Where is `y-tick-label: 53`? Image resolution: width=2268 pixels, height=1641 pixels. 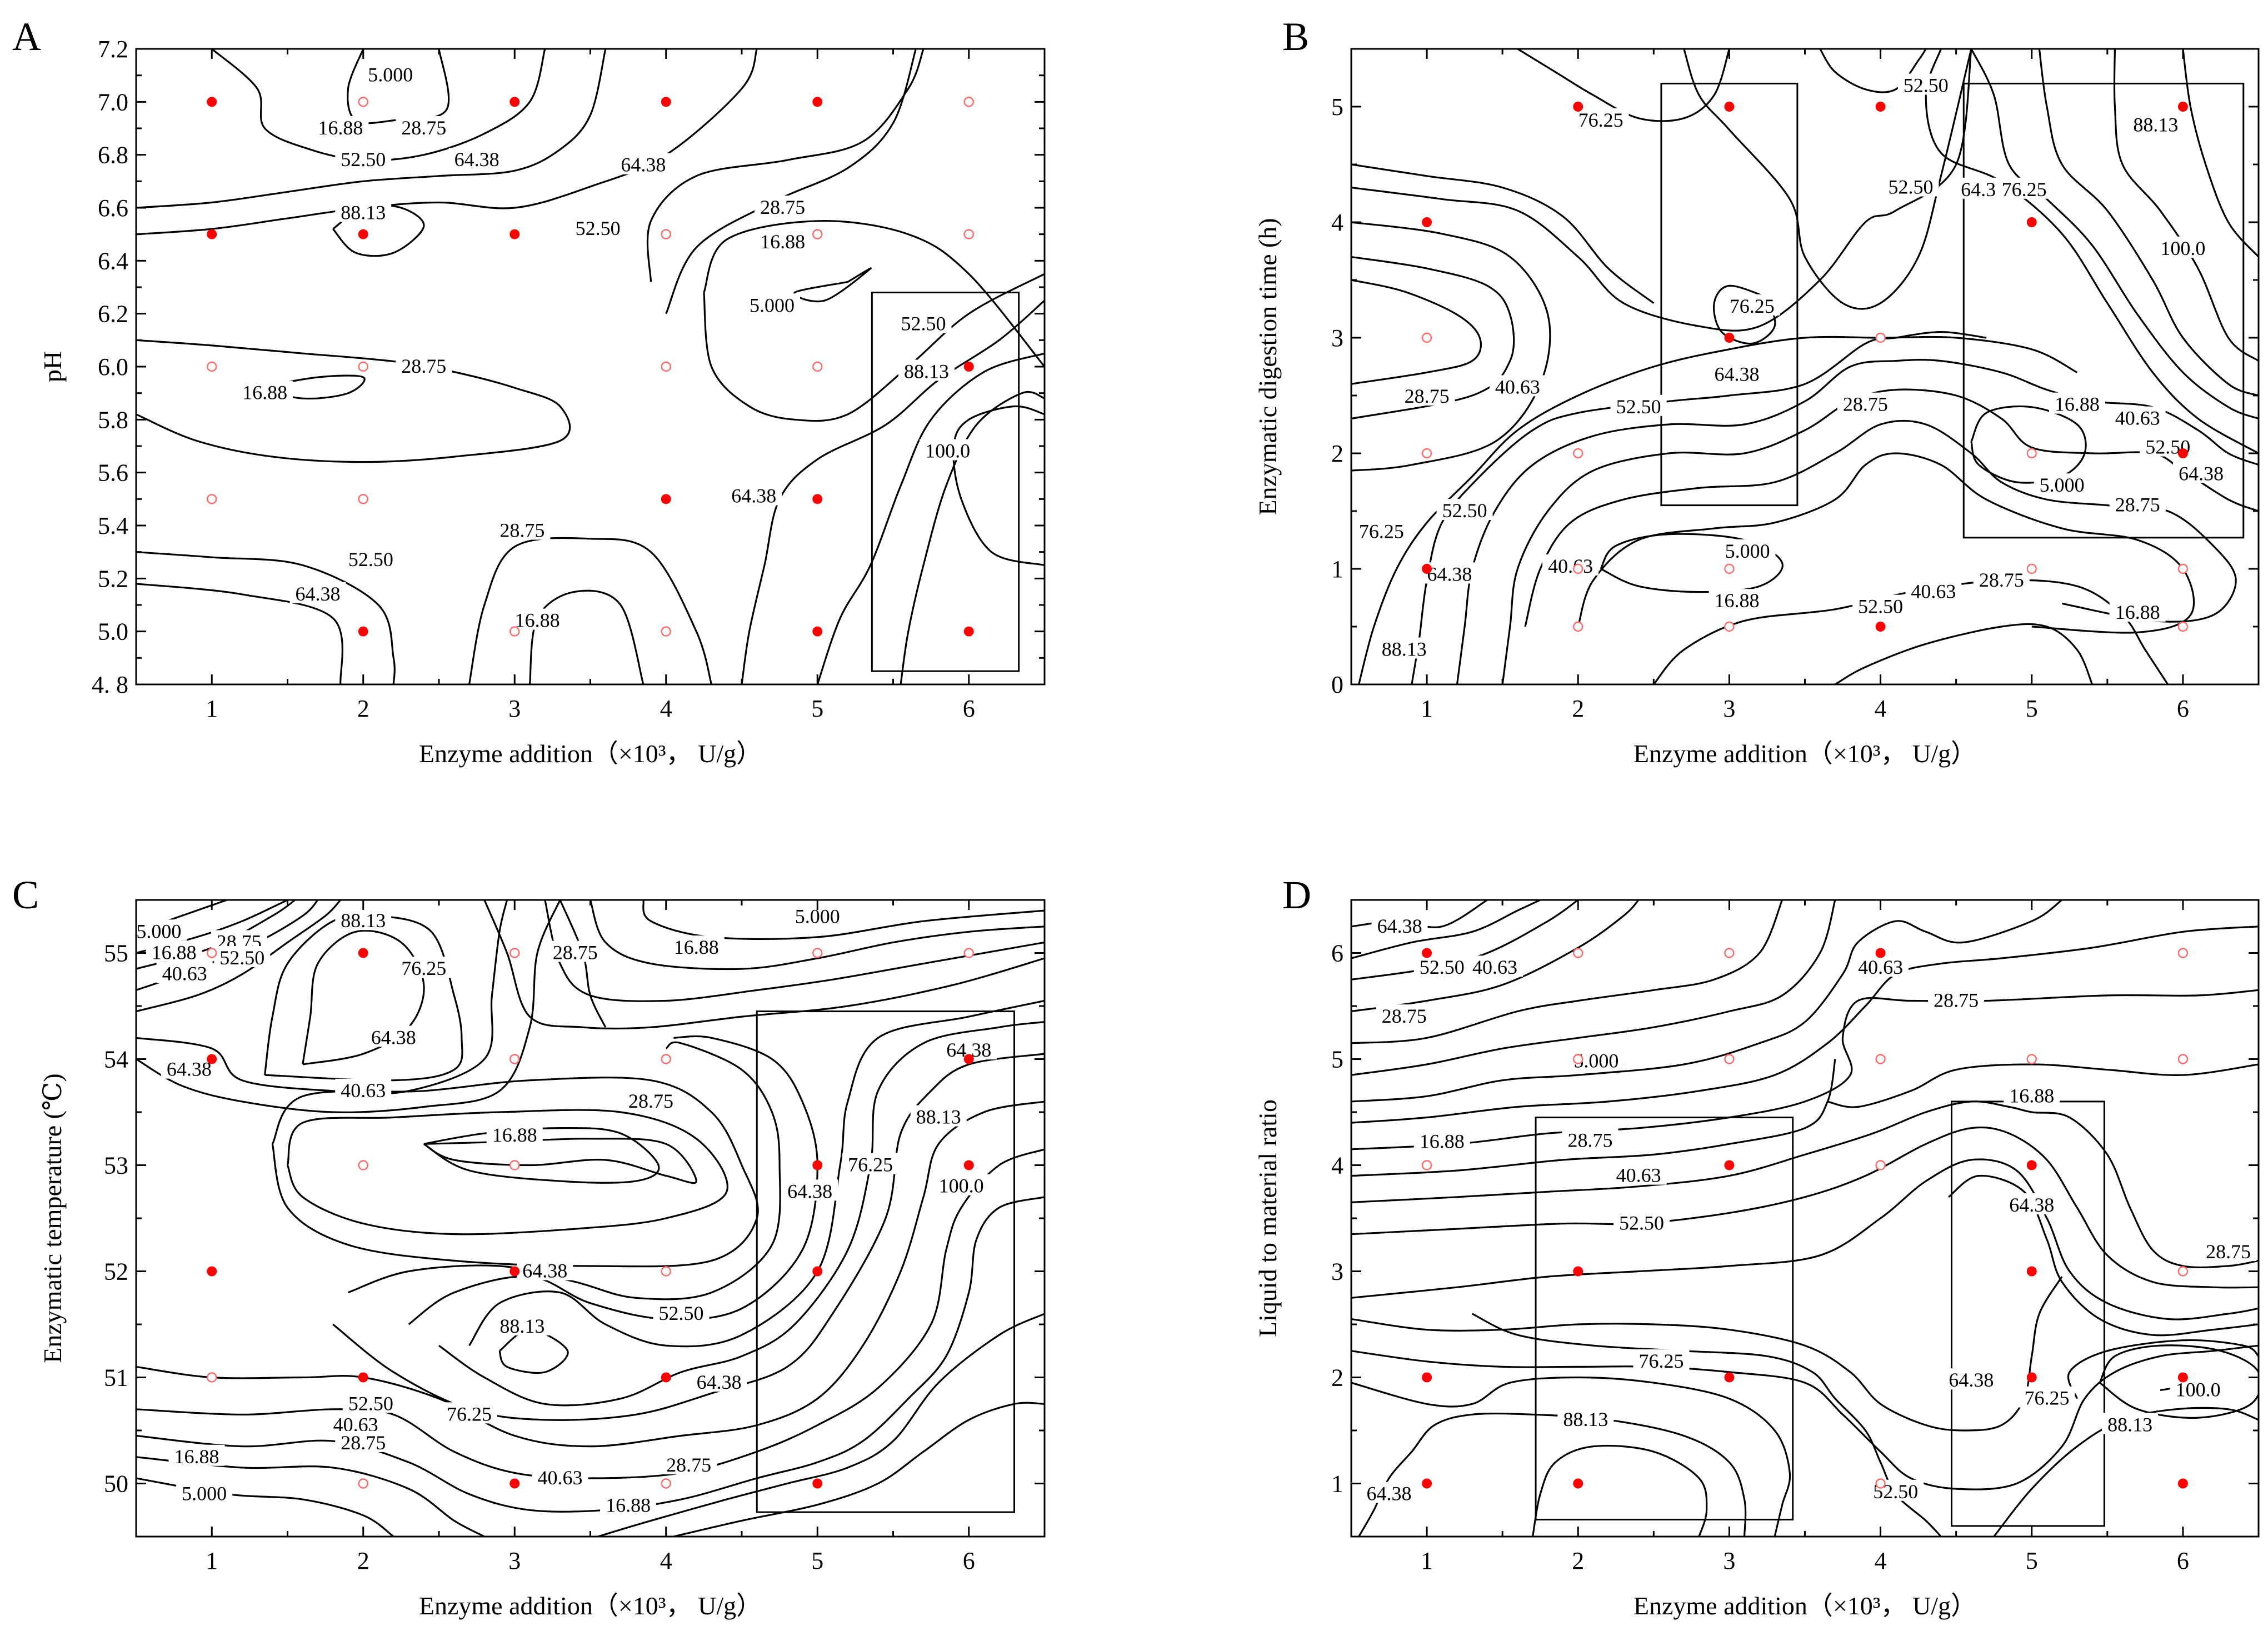
y-tick-label: 53 is located at coordinates (116, 1165).